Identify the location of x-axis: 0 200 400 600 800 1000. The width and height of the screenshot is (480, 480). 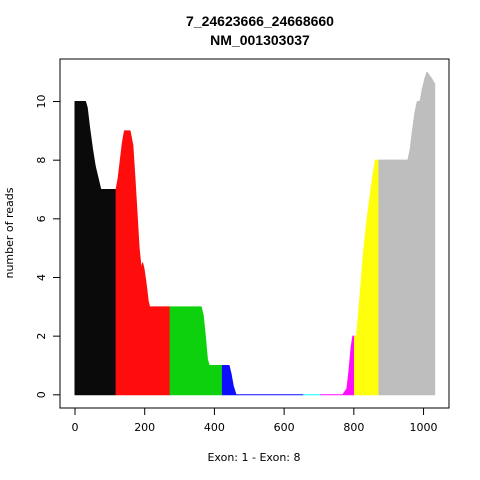
(254, 420).